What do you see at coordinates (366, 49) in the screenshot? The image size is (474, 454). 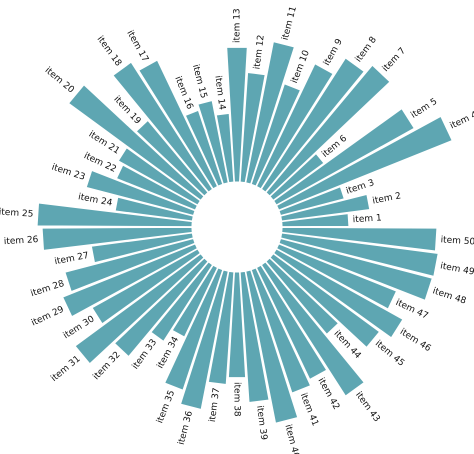 I see `label-item-8: item 8` at bounding box center [366, 49].